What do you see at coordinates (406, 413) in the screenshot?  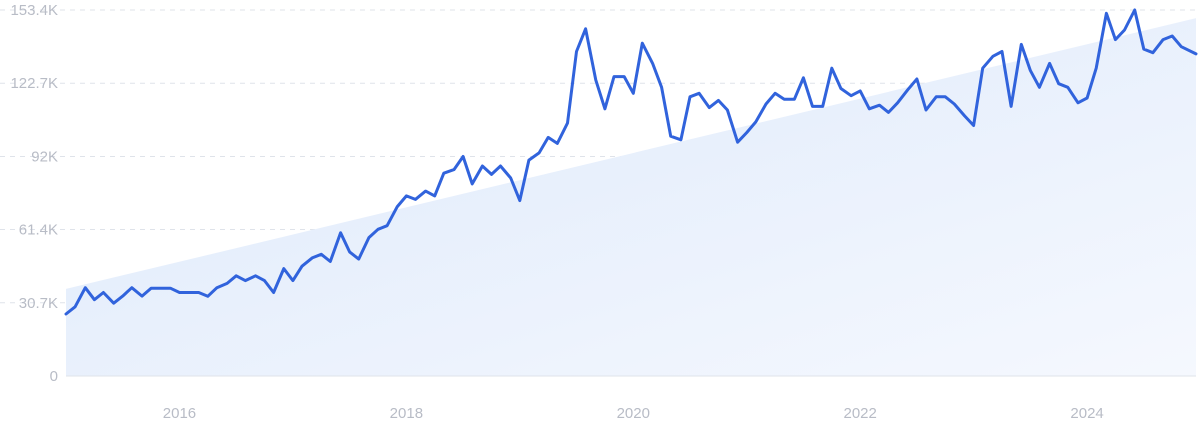 I see `x-tick-label: 2018` at bounding box center [406, 413].